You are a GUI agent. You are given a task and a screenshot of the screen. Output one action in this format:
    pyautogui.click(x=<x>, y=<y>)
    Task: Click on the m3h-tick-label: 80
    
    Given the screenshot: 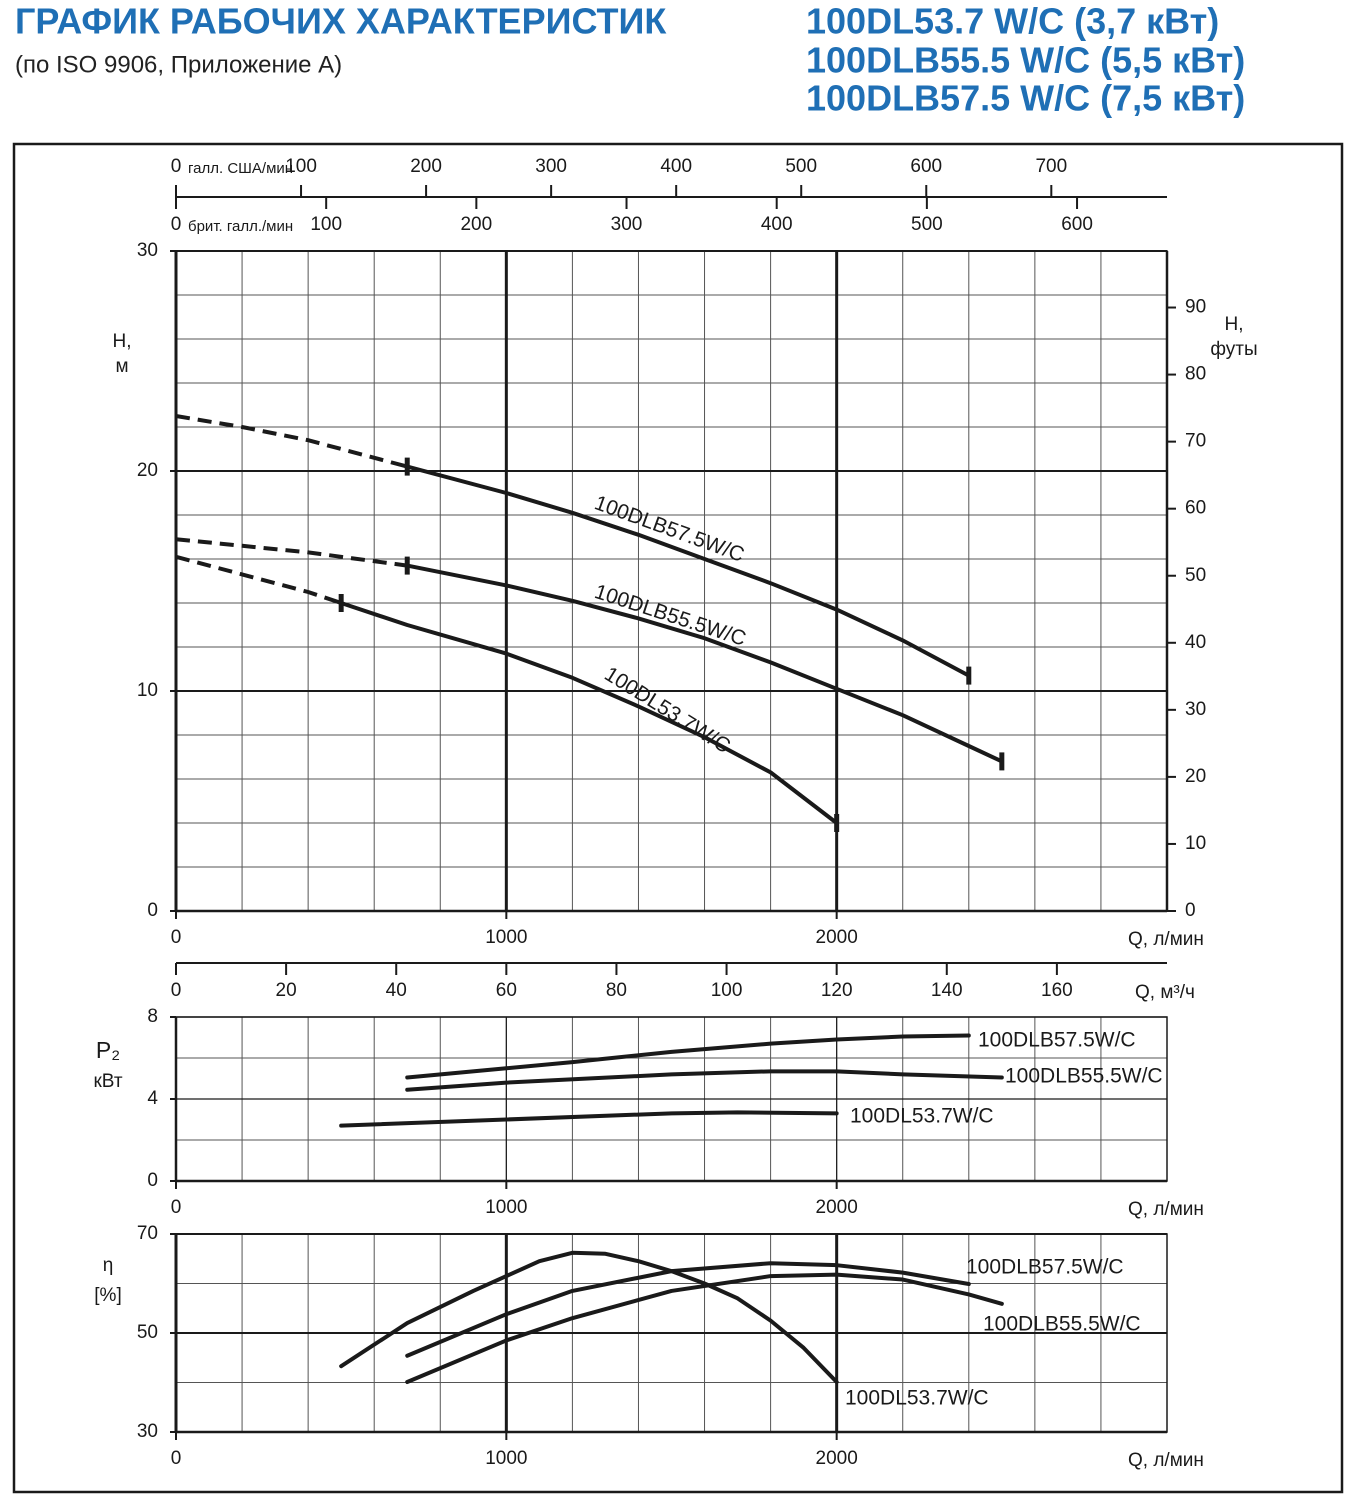 What is the action you would take?
    pyautogui.click(x=616, y=990)
    